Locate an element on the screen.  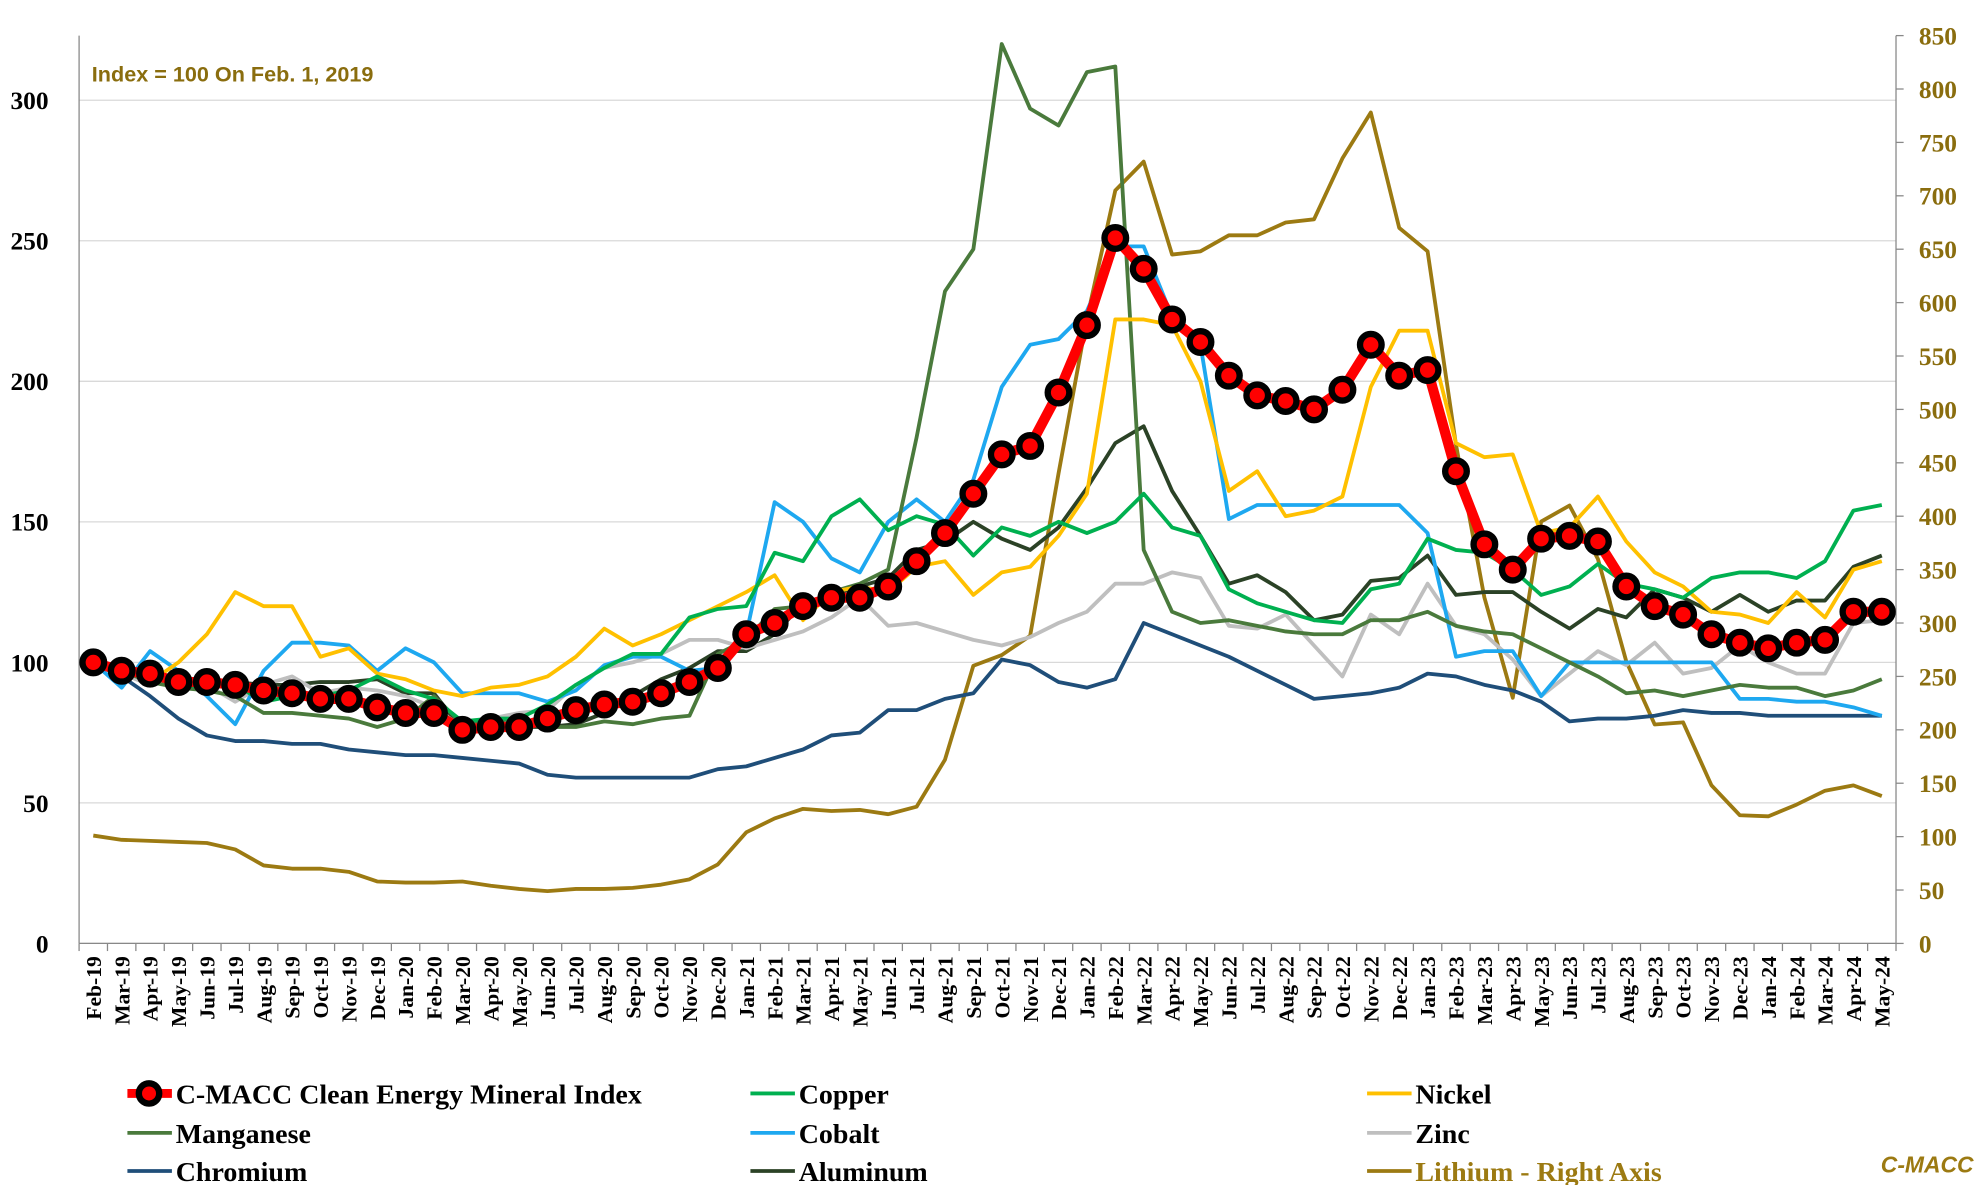
x-tick-label: Jul-21 is located at coordinates (917, 985).